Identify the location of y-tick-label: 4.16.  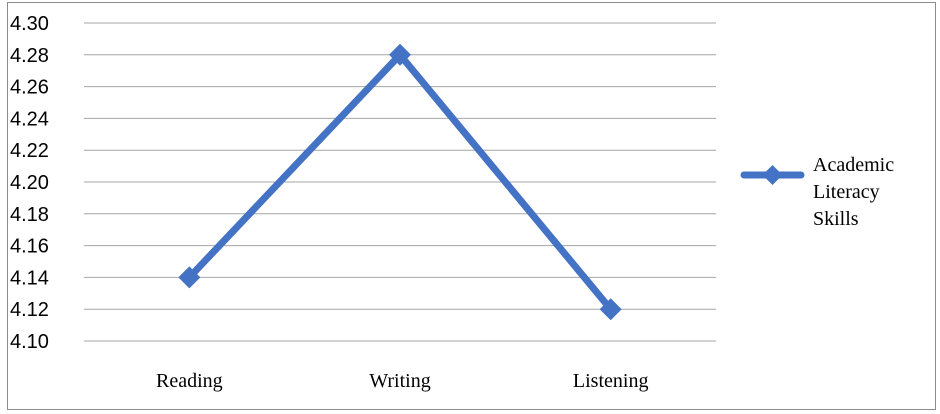
(29, 247).